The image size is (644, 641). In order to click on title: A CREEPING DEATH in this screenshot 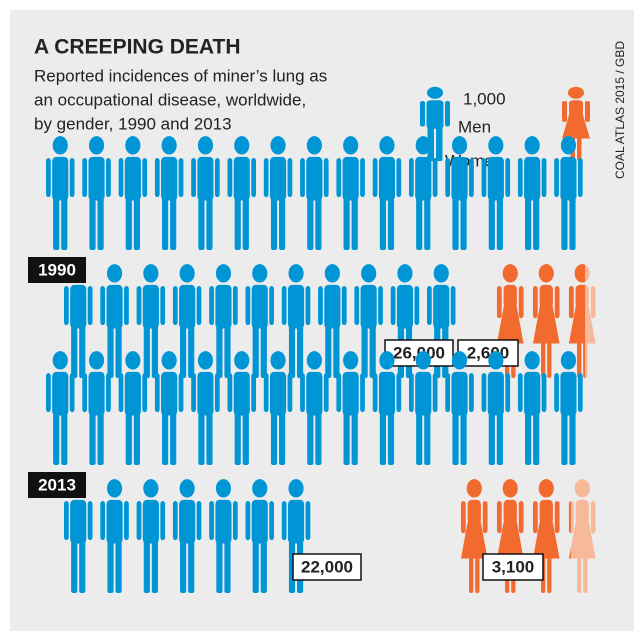, I will do `click(137, 47)`.